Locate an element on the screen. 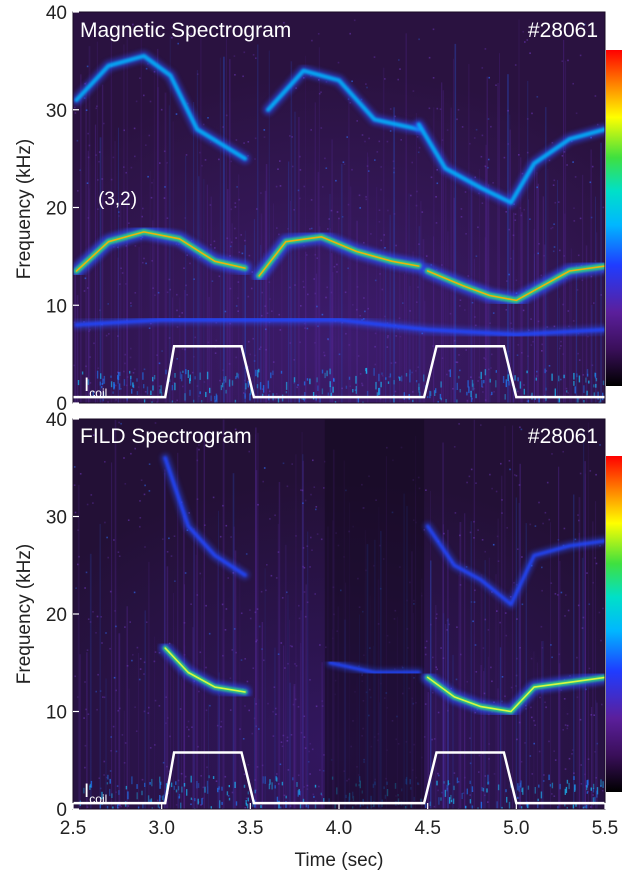  y-tick-label: 40 is located at coordinates (56, 420).